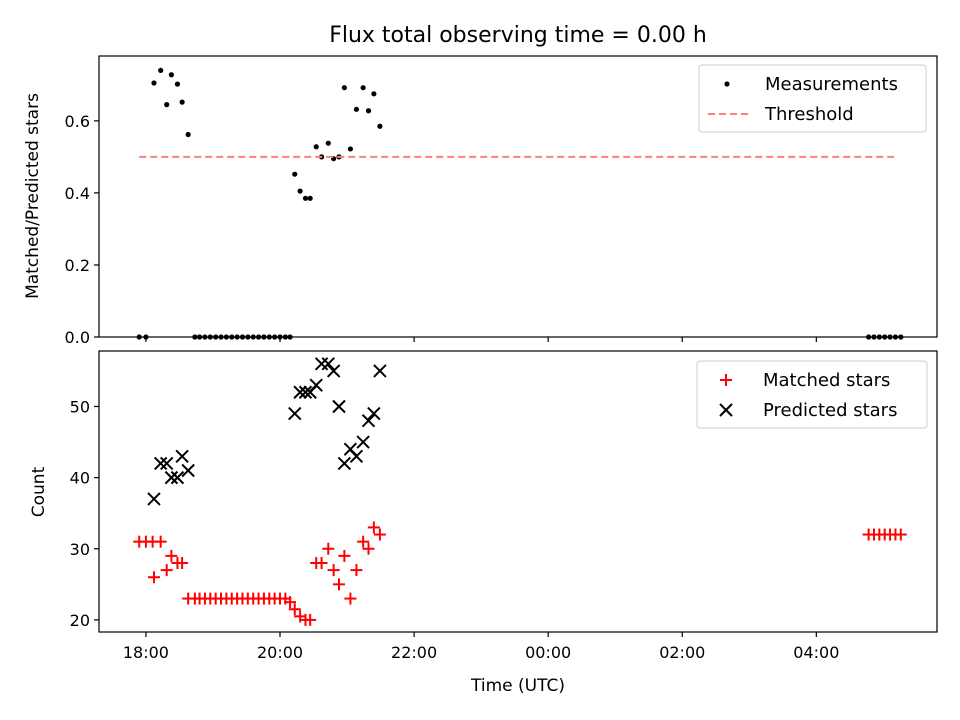 The height and width of the screenshot is (720, 960). What do you see at coordinates (77, 193) in the screenshot?
I see `top-y-tick-label: 0.4` at bounding box center [77, 193].